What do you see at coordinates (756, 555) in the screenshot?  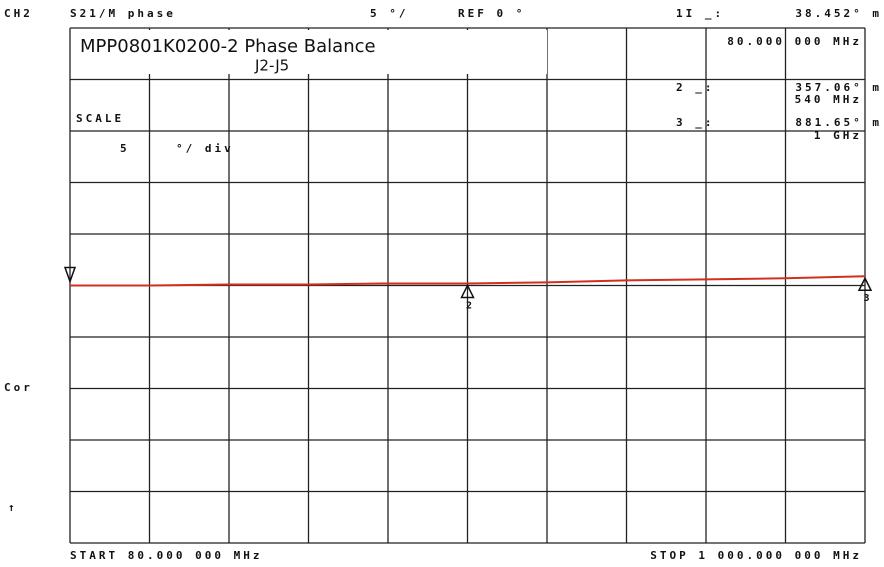 I see `stop: STOP 1 000.000 000 MHz` at bounding box center [756, 555].